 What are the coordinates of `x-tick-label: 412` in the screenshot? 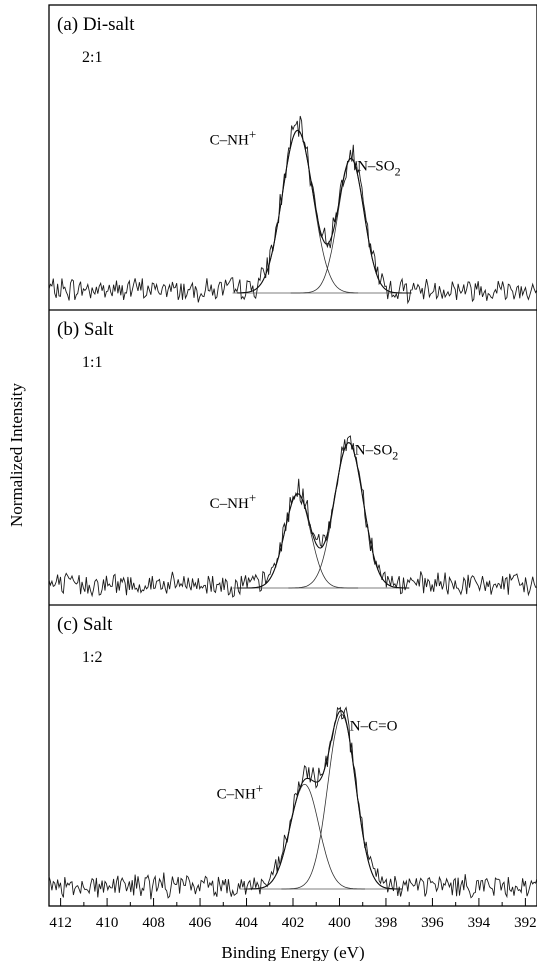 It's located at (60, 923).